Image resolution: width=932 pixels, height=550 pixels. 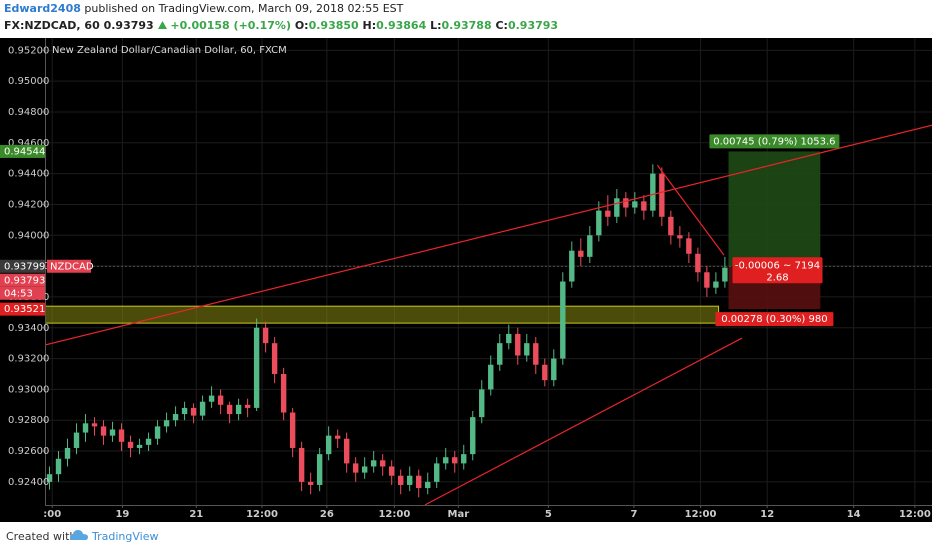 I want to click on brand: TradingView, so click(x=125, y=536).